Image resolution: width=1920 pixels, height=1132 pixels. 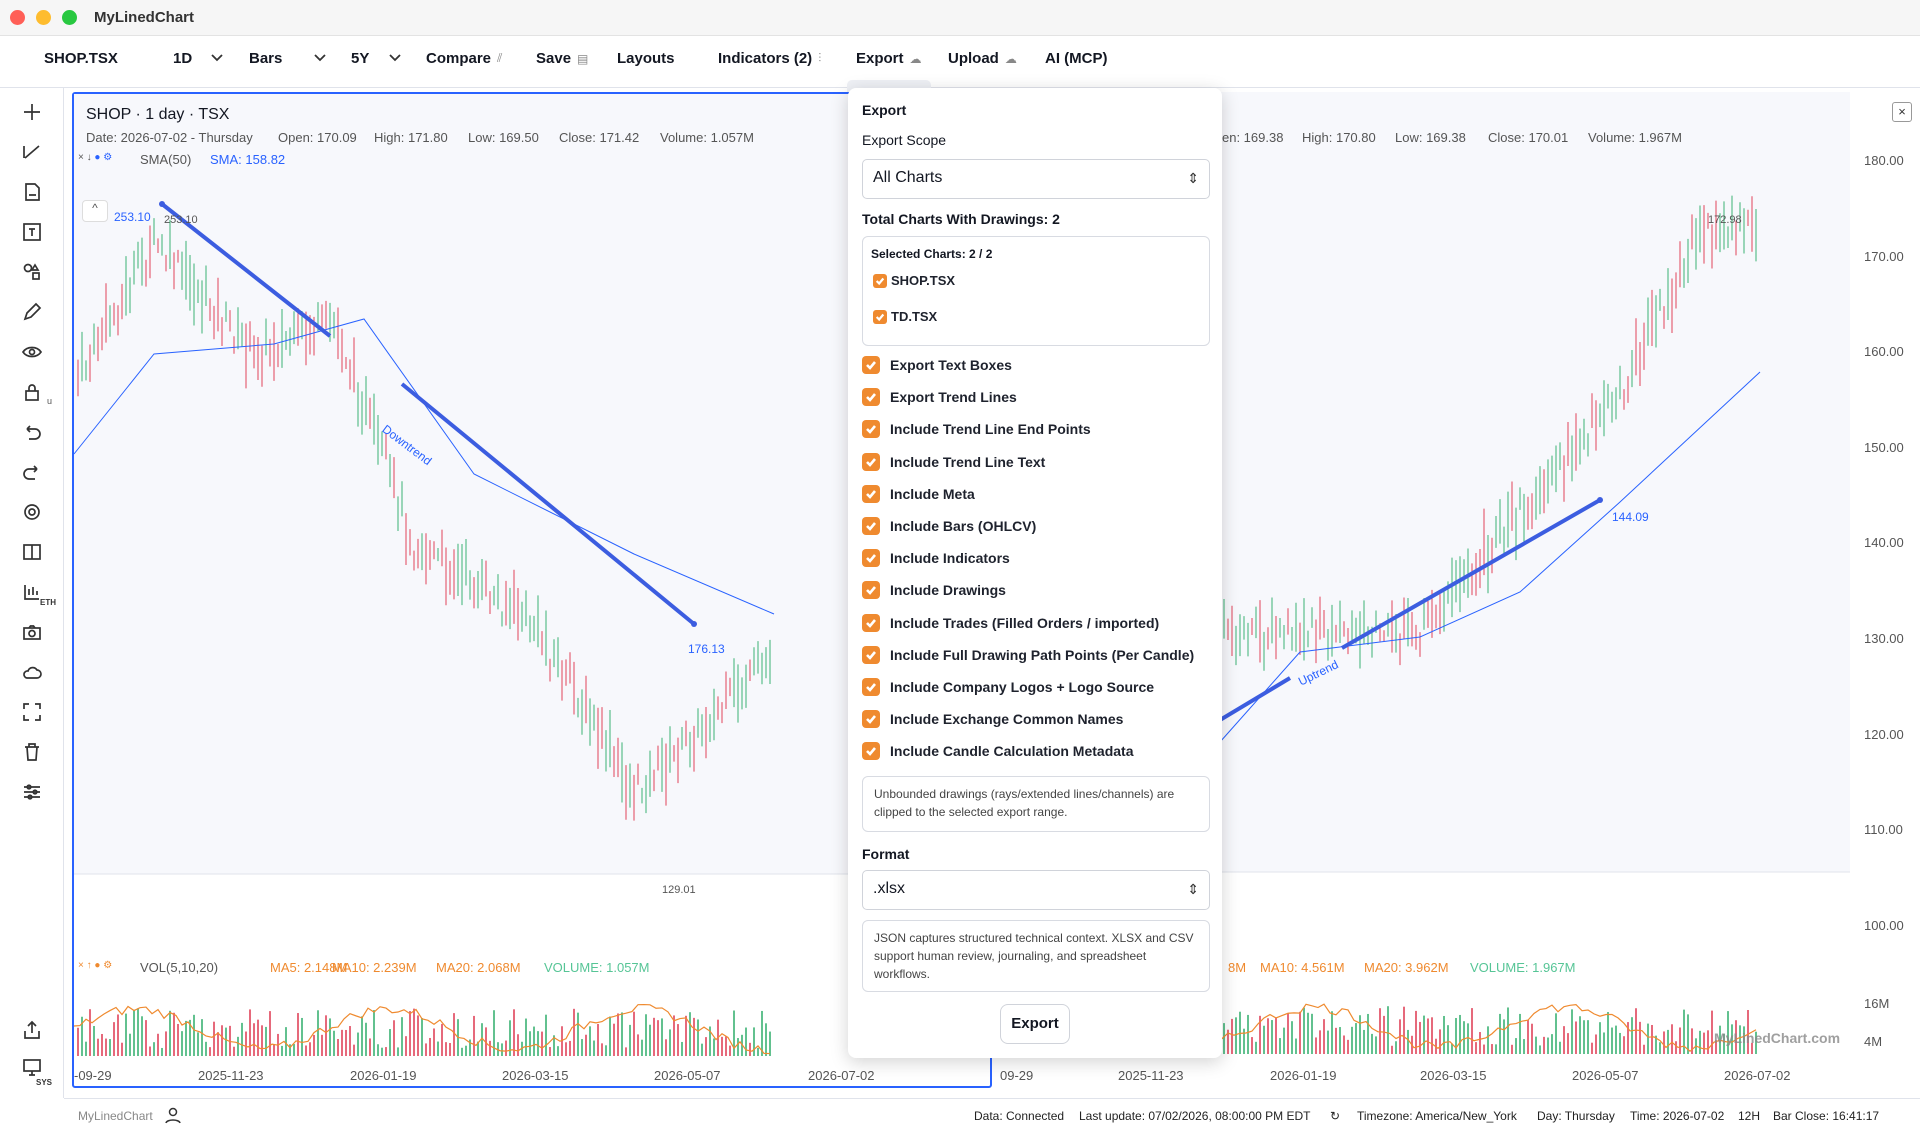 What do you see at coordinates (144, 17) in the screenshot?
I see `app-title: MyLinedChart` at bounding box center [144, 17].